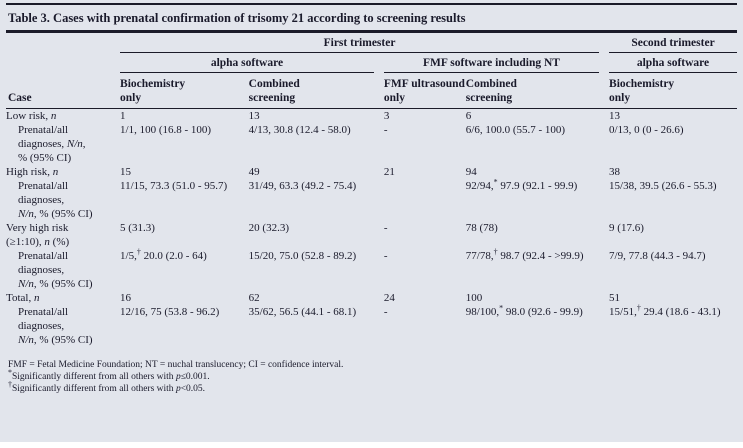  I want to click on table-cell: 6, so click(468, 116).